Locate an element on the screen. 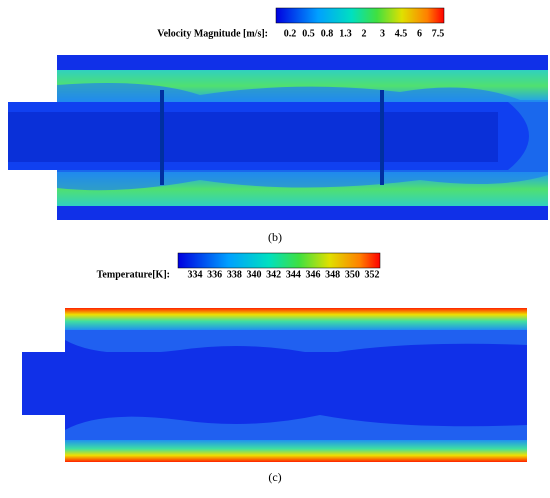 The width and height of the screenshot is (550, 498). colorbar-tick-label: 7.5 is located at coordinates (438, 33).